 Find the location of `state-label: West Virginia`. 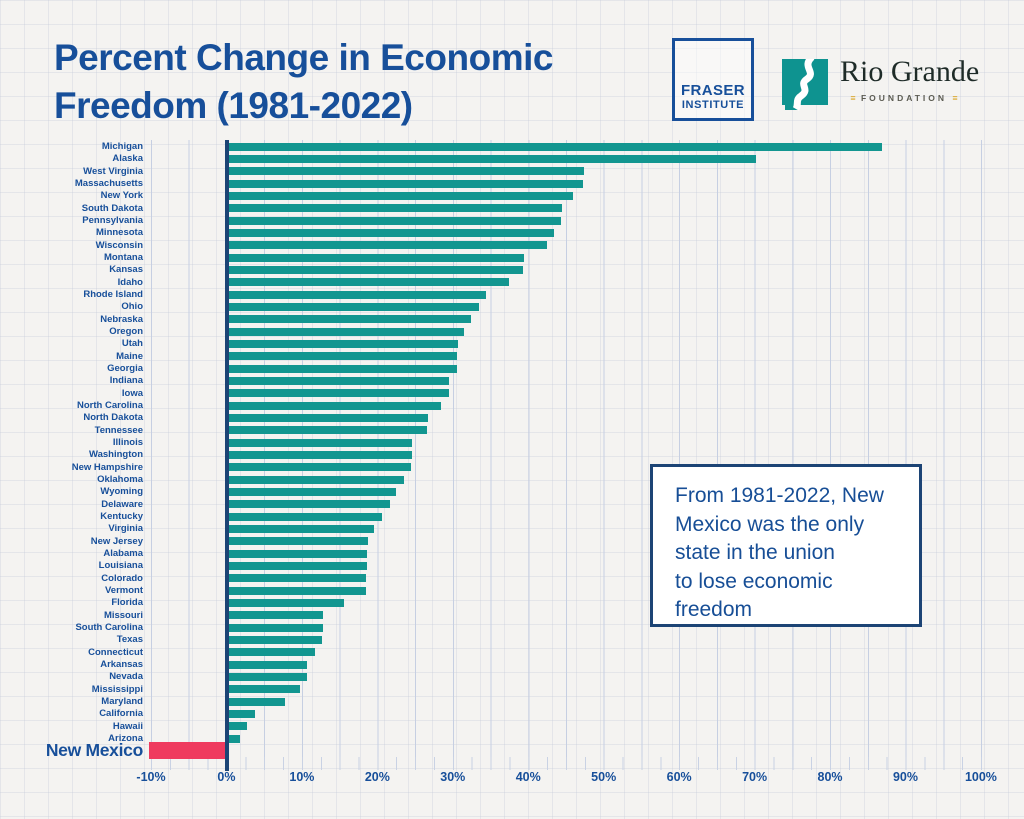

state-label: West Virginia is located at coordinates (113, 171).